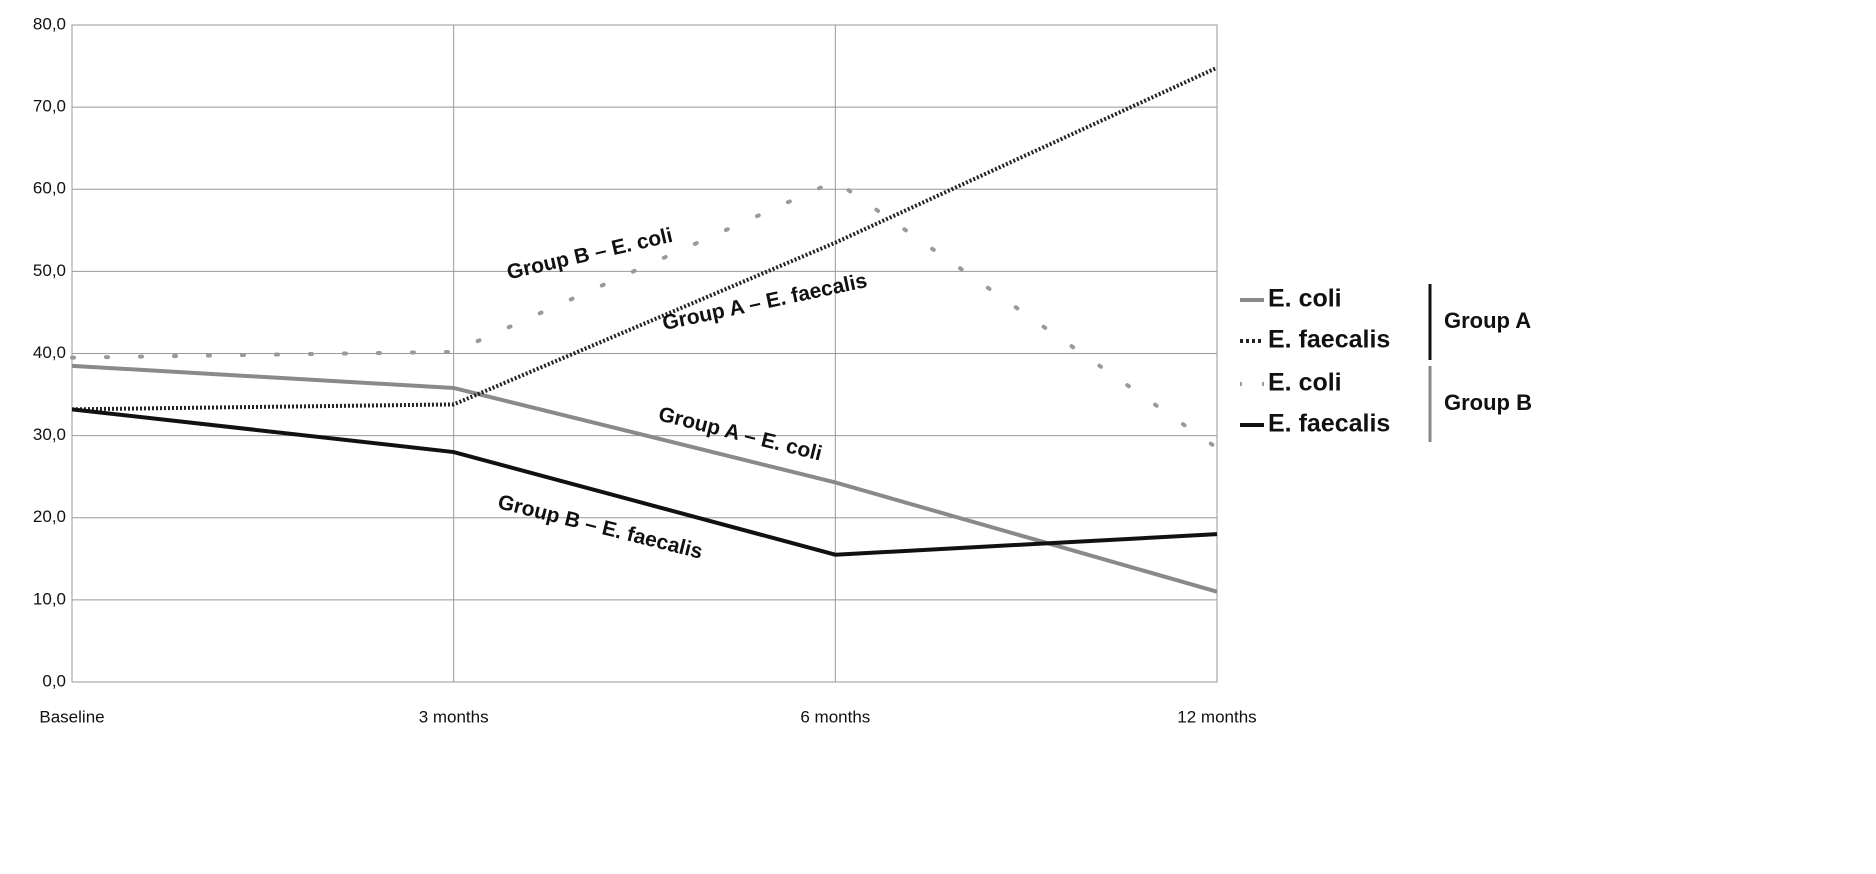 The image size is (1876, 874). What do you see at coordinates (49, 106) in the screenshot?
I see `y-tick-label: 70,0` at bounding box center [49, 106].